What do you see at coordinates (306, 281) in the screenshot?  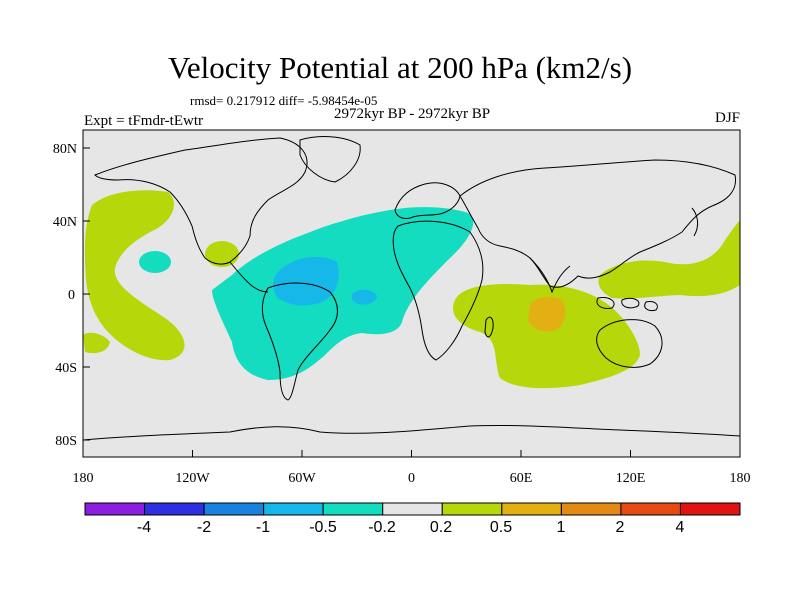 I see `region-negative-core-west` at bounding box center [306, 281].